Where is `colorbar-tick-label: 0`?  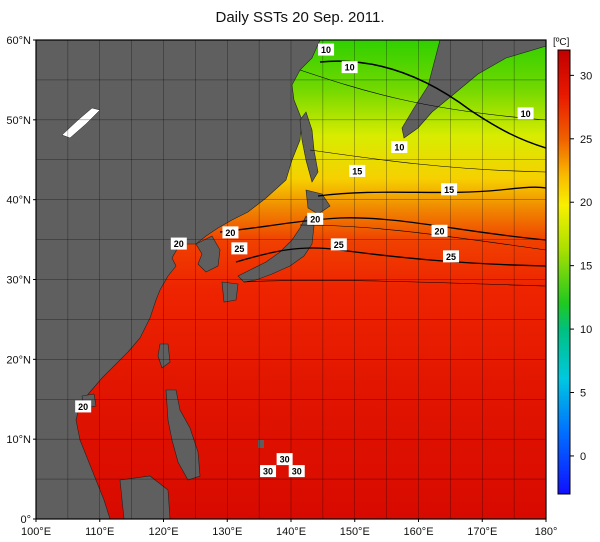
colorbar-tick-label: 0 is located at coordinates (583, 457).